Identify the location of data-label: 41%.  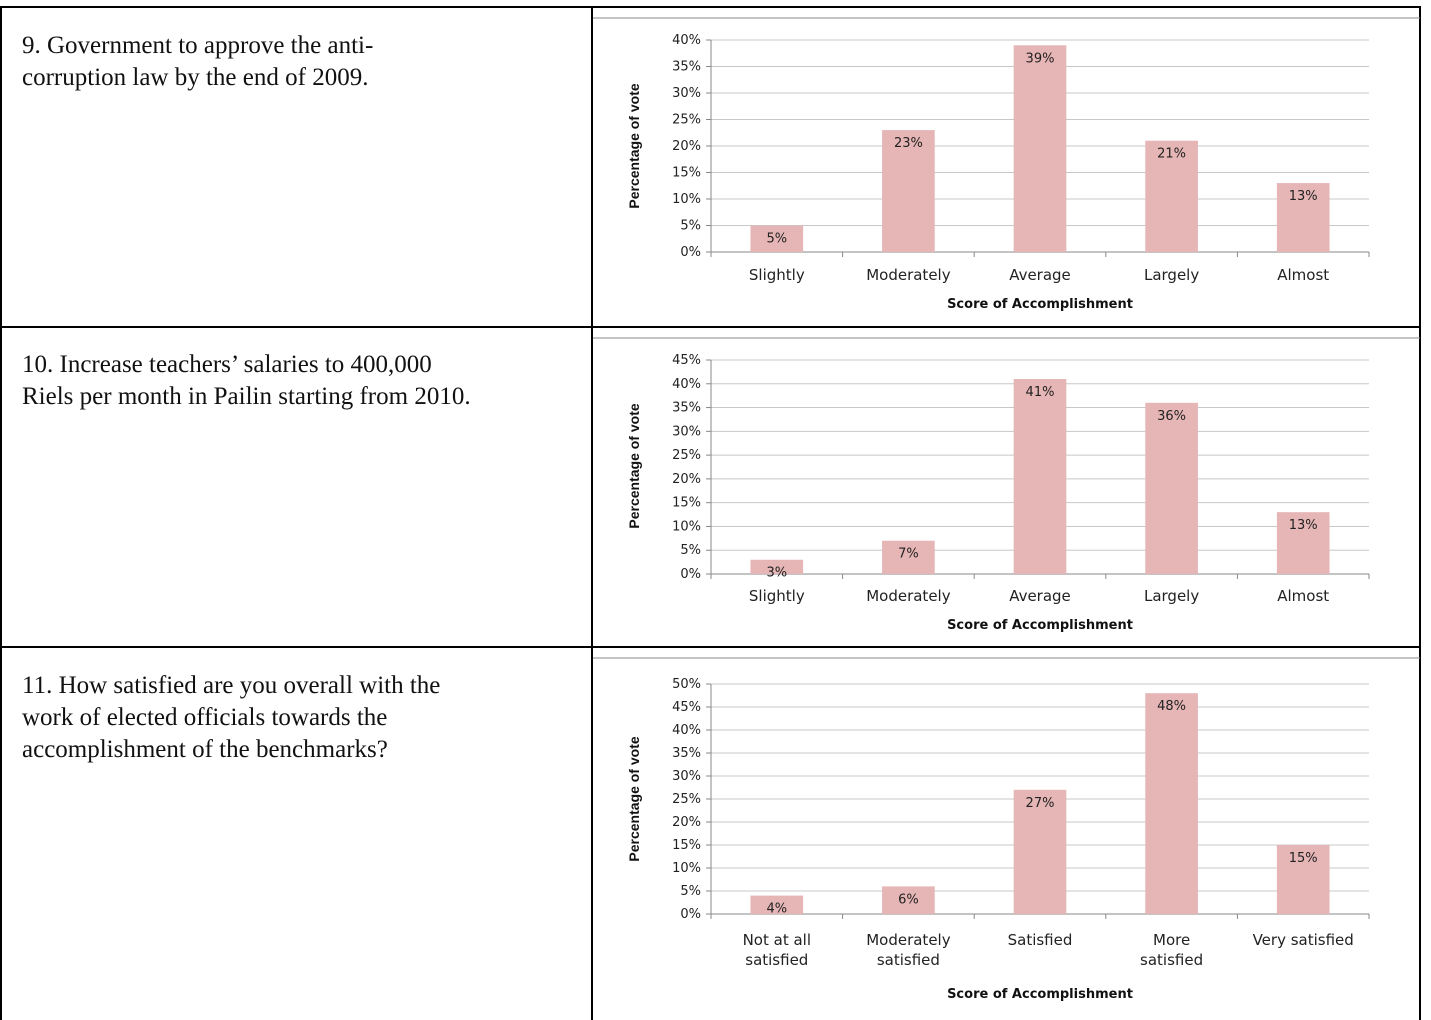
(1040, 392).